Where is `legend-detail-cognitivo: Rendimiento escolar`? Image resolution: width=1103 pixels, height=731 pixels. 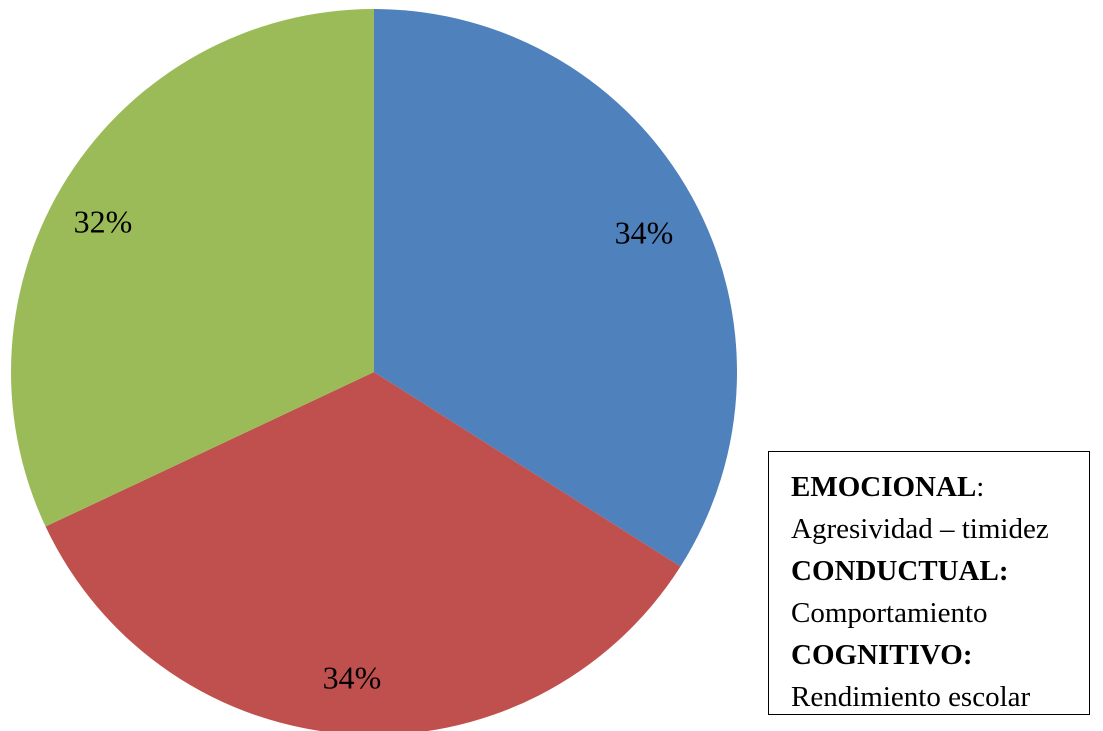 legend-detail-cognitivo: Rendimiento escolar is located at coordinates (911, 697).